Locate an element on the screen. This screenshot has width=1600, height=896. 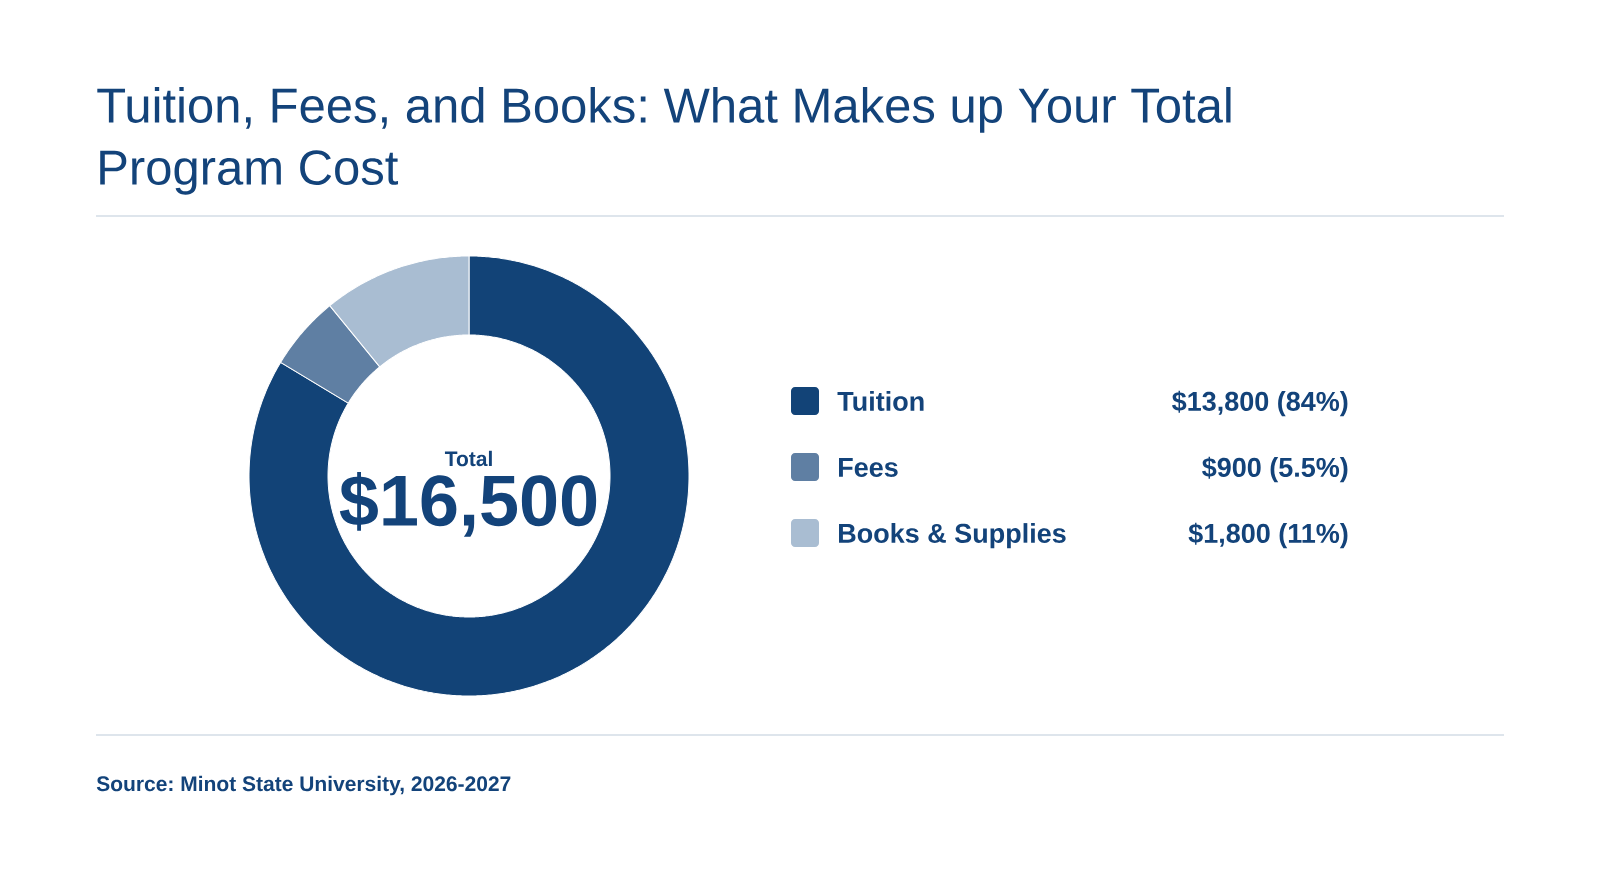
chart-title: Tuition, Fees, and Books: What Makes up Your Total Program Cost is located at coordinates (664, 140).